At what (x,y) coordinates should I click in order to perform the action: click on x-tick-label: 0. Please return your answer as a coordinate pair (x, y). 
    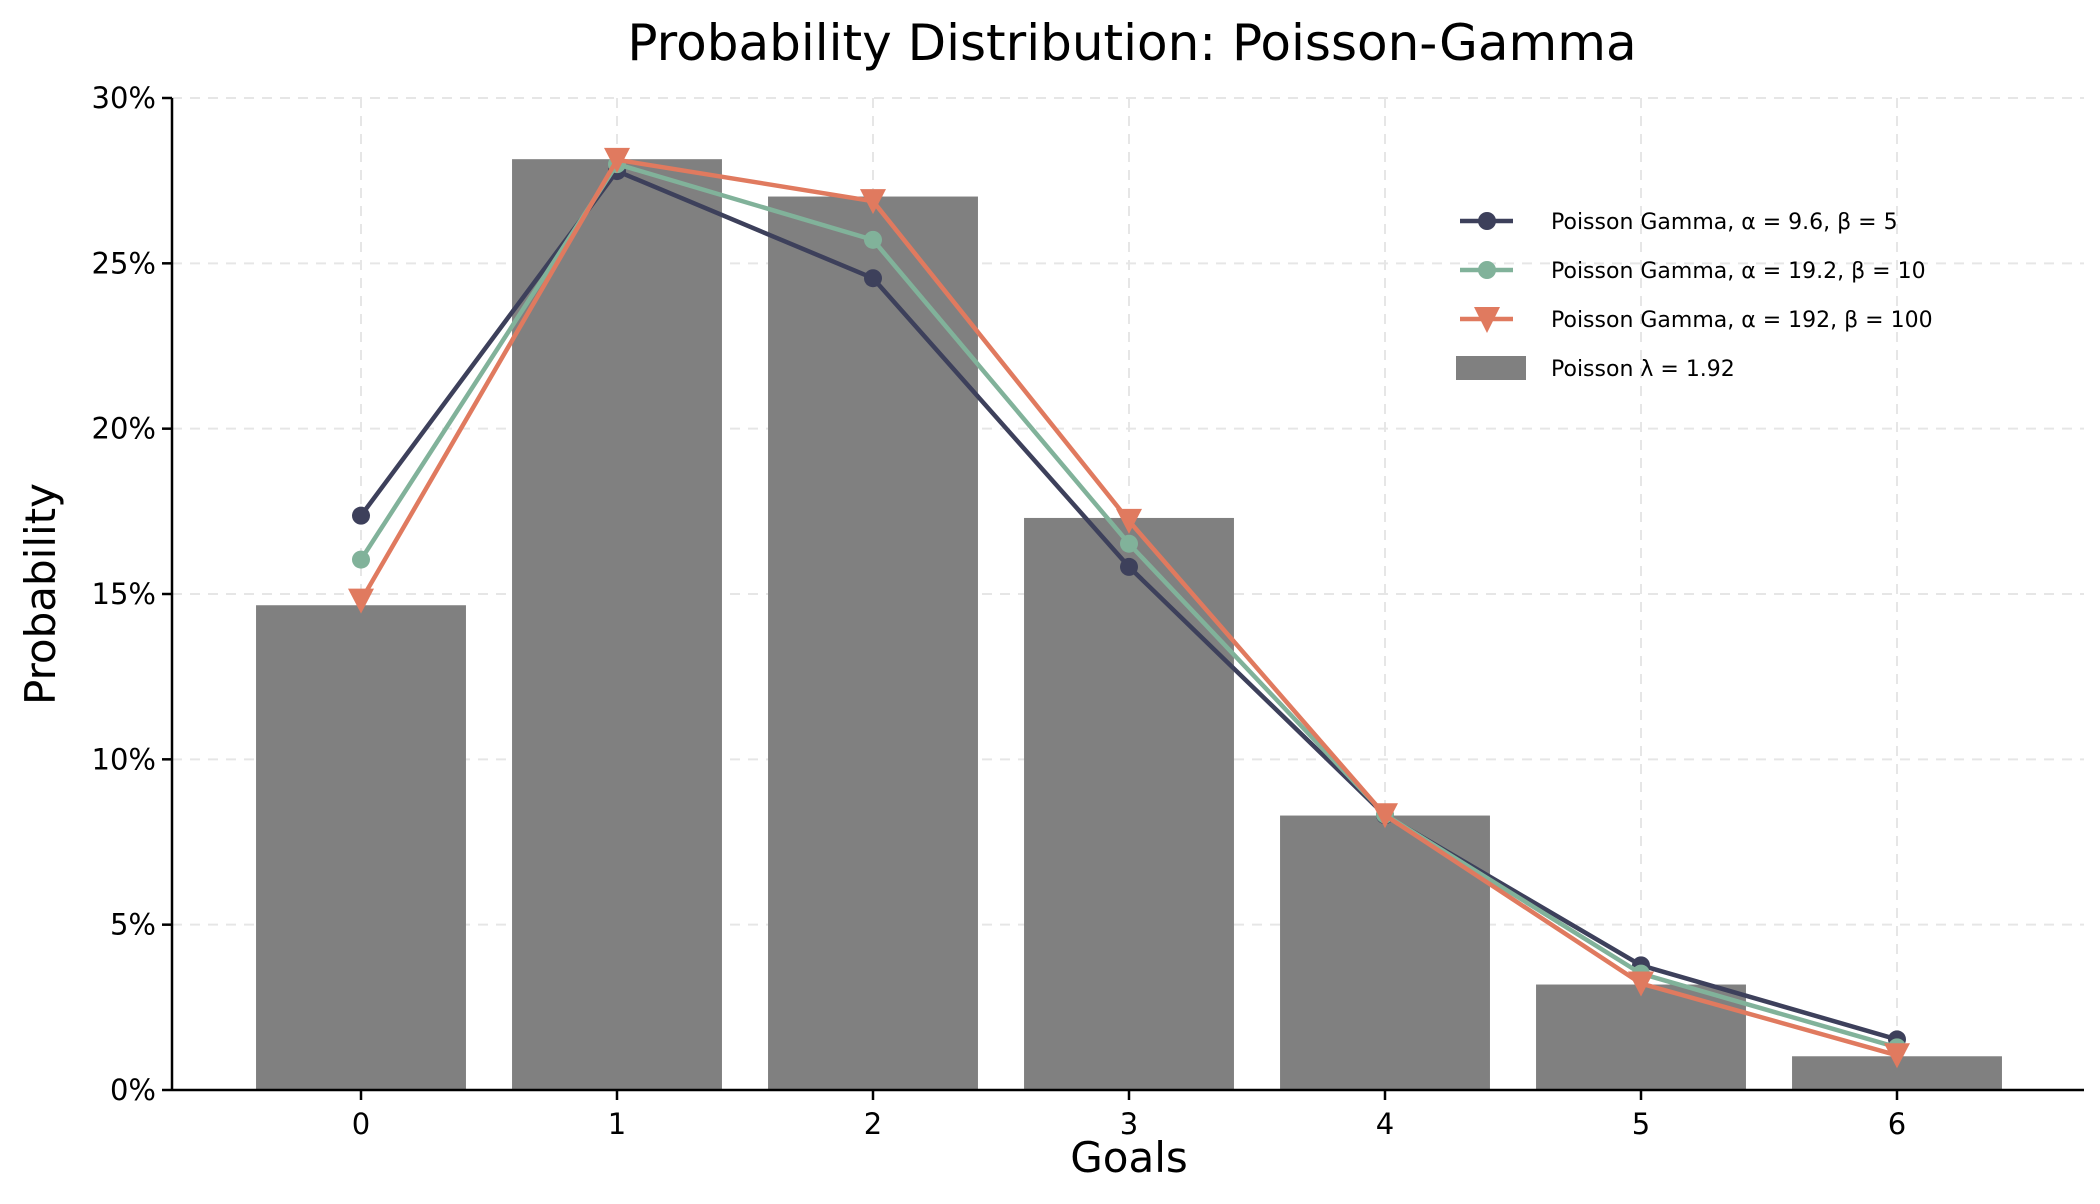
    Looking at the image, I should click on (361, 1124).